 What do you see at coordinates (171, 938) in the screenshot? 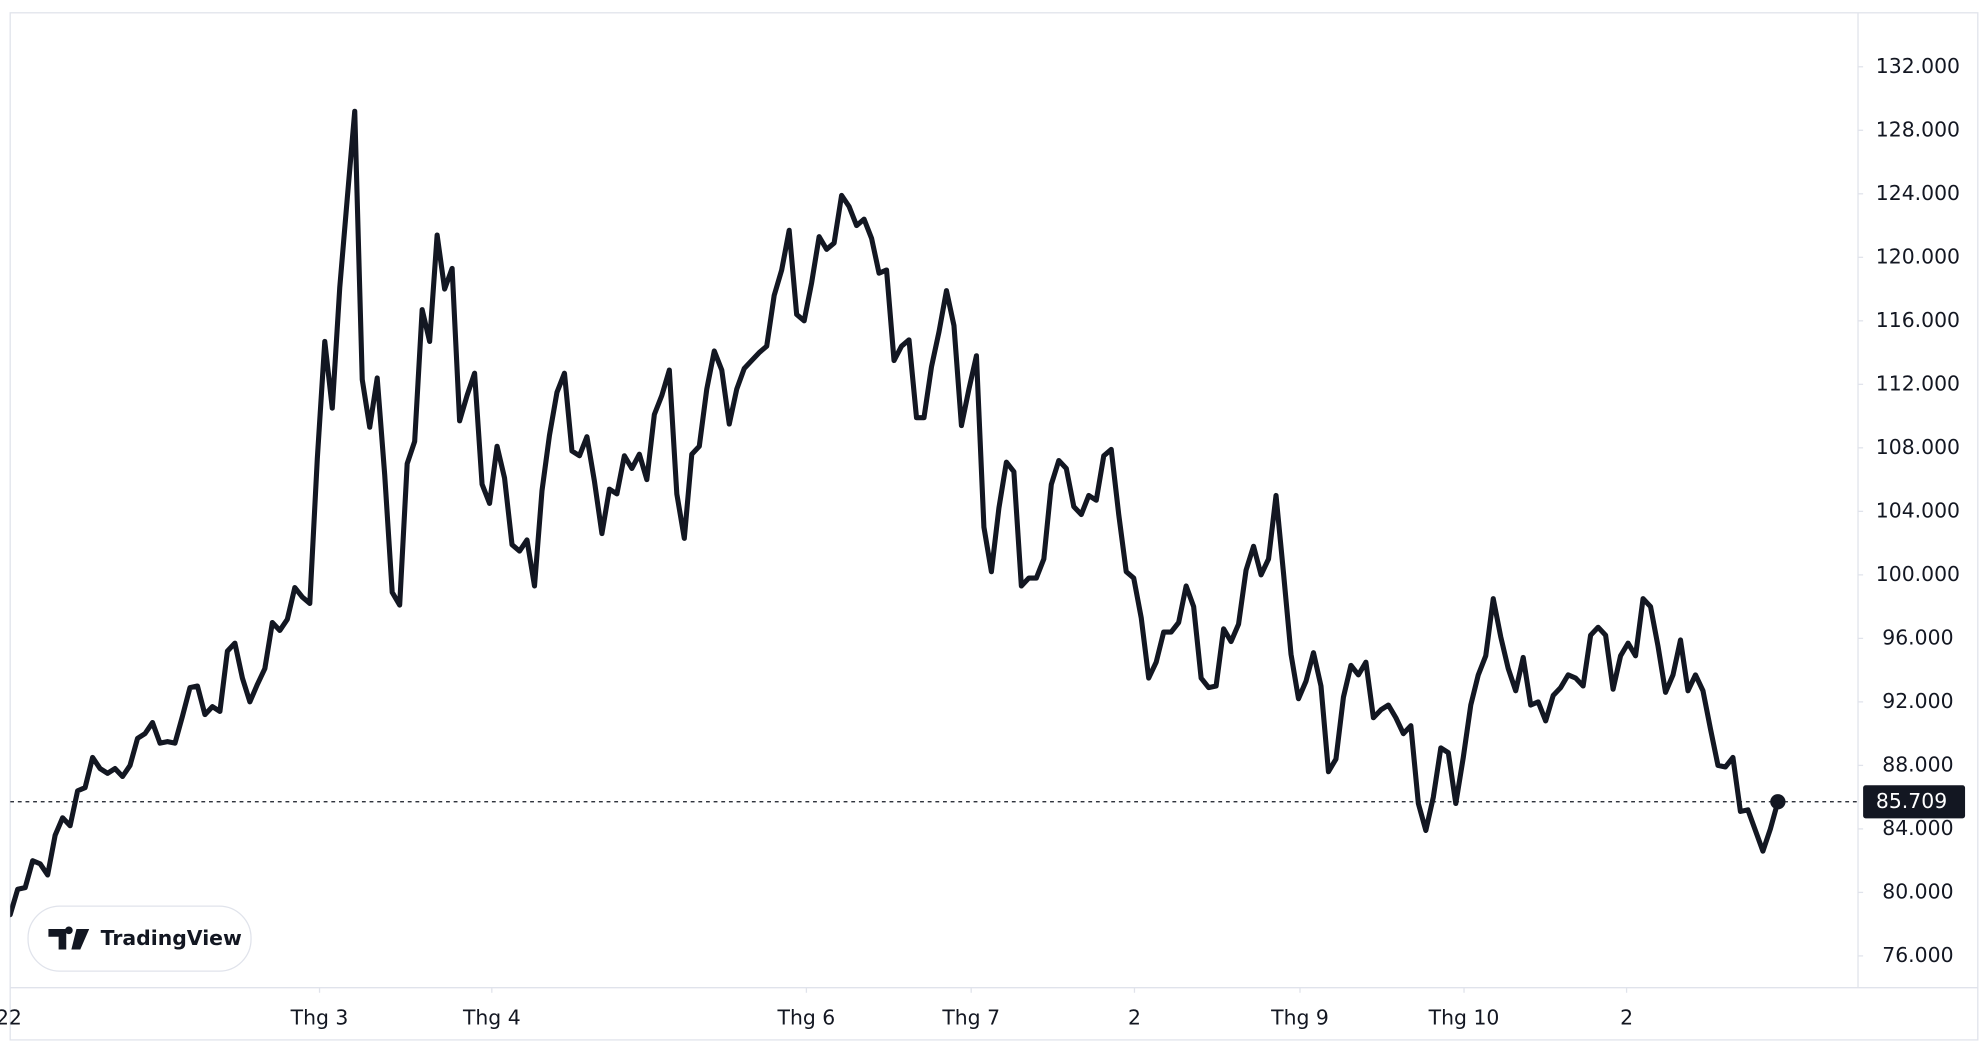
I see `watermark-text: TradingView` at bounding box center [171, 938].